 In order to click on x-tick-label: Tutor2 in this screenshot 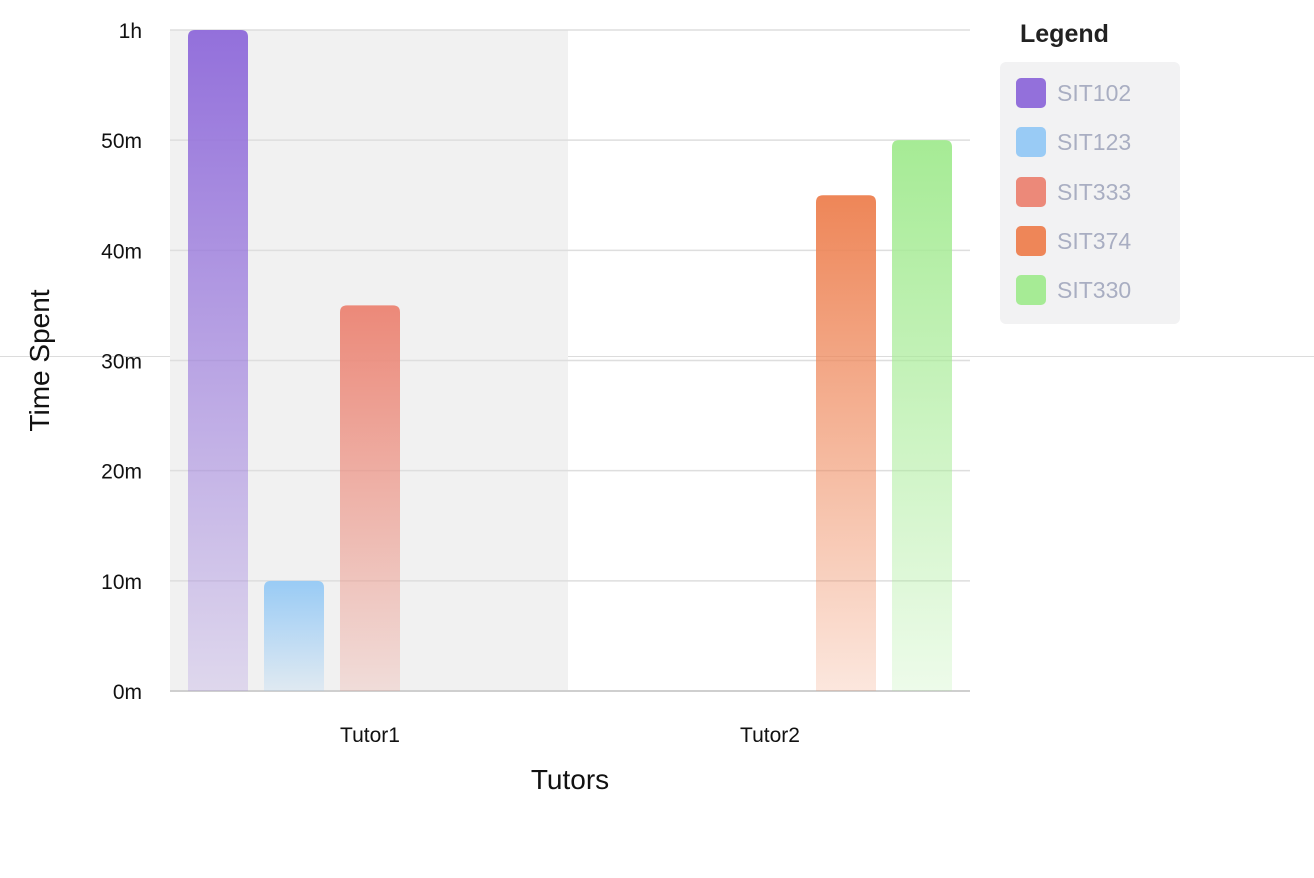, I will do `click(770, 735)`.